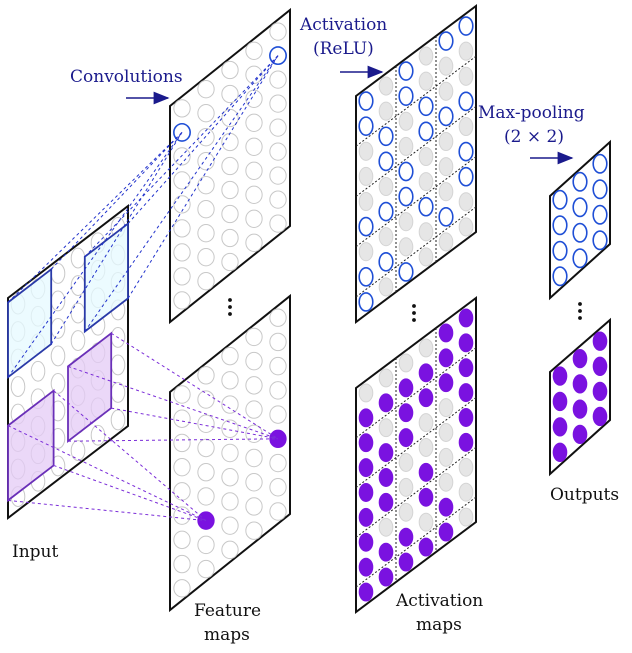  What do you see at coordinates (580, 311) in the screenshot?
I see `outputs-ellipsis-icon` at bounding box center [580, 311].